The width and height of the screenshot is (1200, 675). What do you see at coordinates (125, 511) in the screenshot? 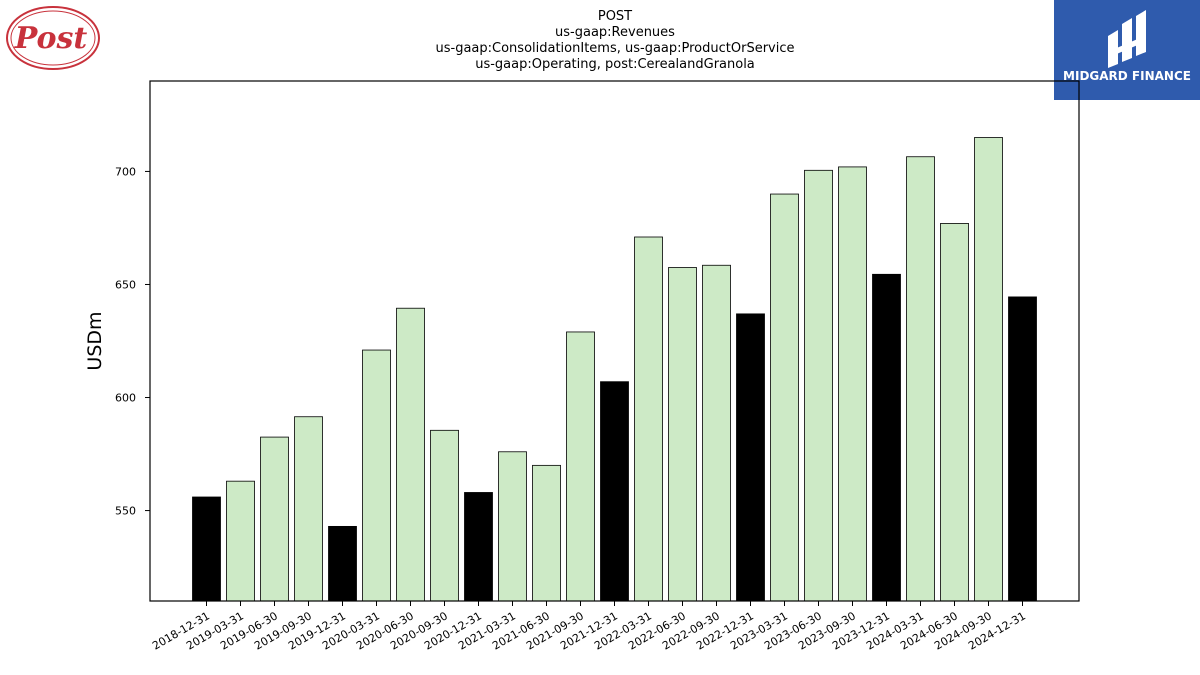
I see `y-tick-label: 550` at bounding box center [125, 511].